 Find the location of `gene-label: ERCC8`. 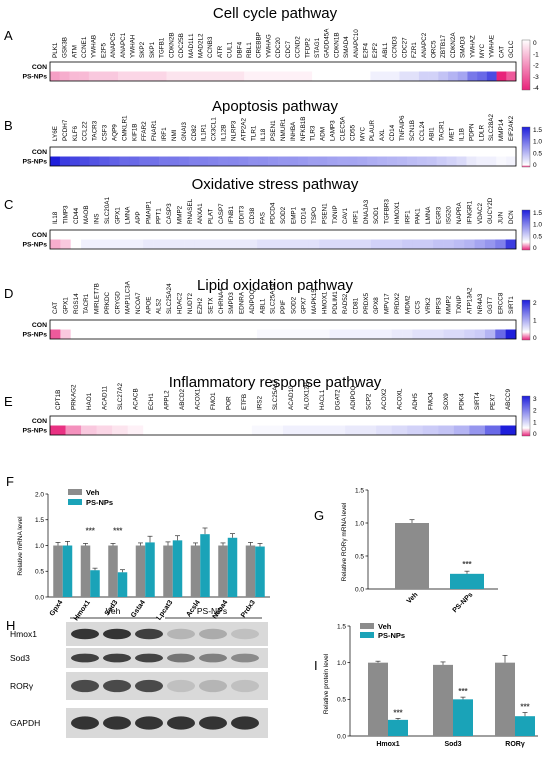

gene-label: ERCC8 is located at coordinates (500, 303).